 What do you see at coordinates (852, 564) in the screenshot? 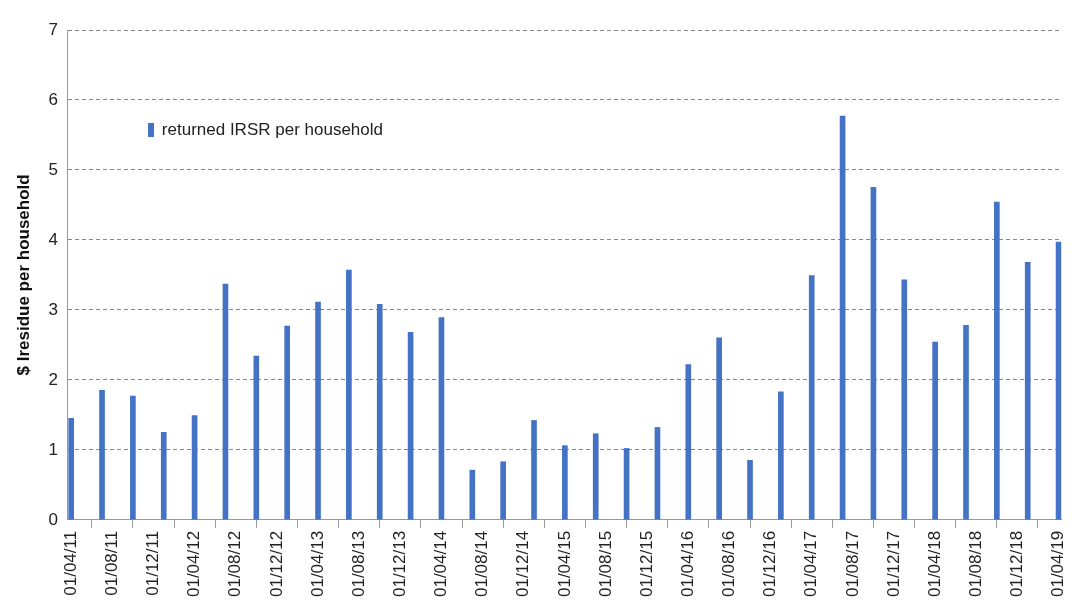
I see `x-tick-label: 01/08/17` at bounding box center [852, 564].